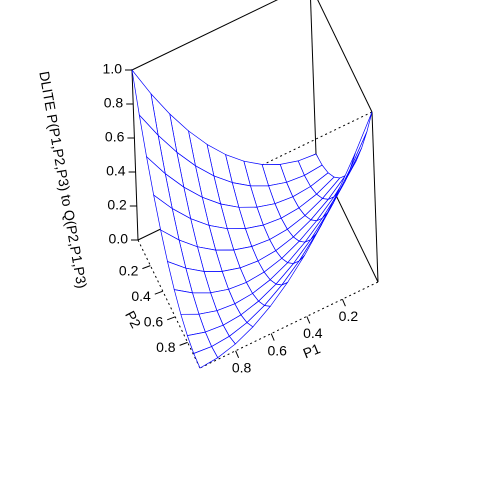  I want to click on y-tick-label: 0.8, so click(166, 347).